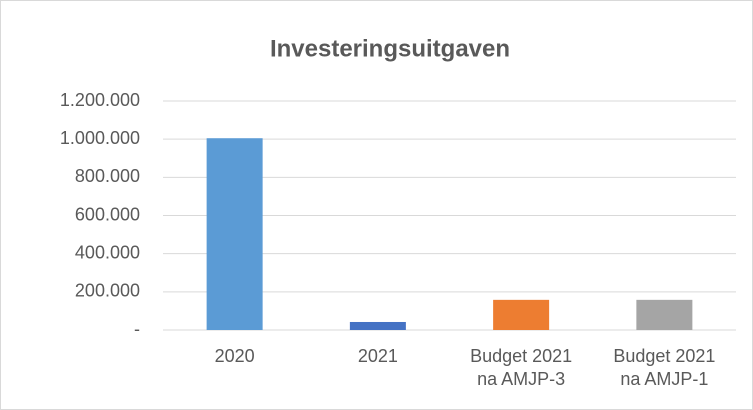 Image resolution: width=753 pixels, height=410 pixels. Describe the element at coordinates (521, 379) in the screenshot. I see `x-tick-label: na AMJP-3` at that location.